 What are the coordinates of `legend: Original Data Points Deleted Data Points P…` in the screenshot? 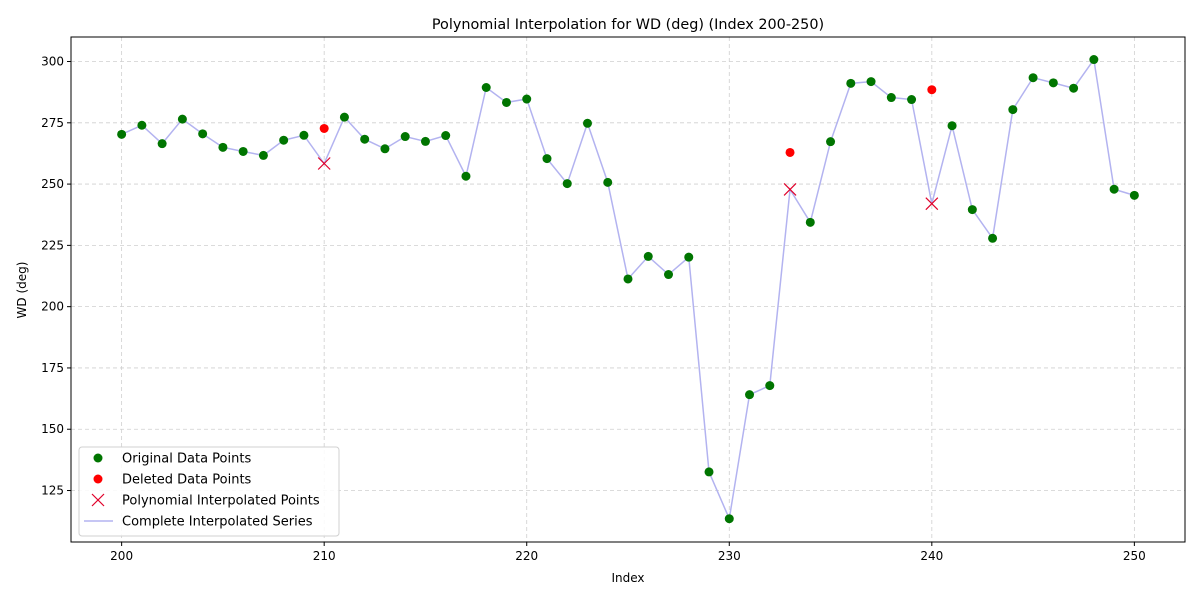 It's located at (209, 491).